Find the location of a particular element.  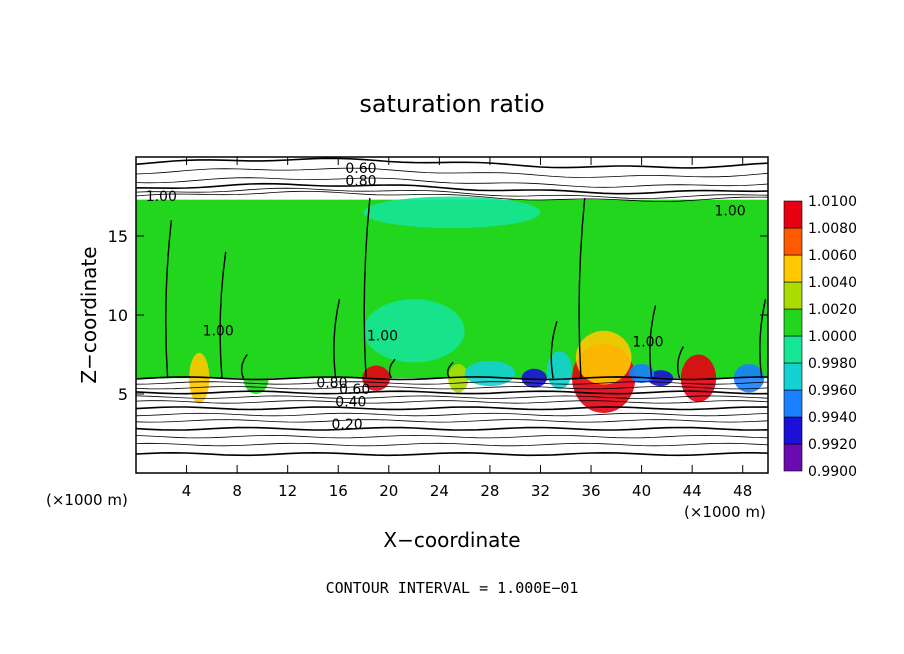

contour-label-4: 1.00 is located at coordinates (218, 332).